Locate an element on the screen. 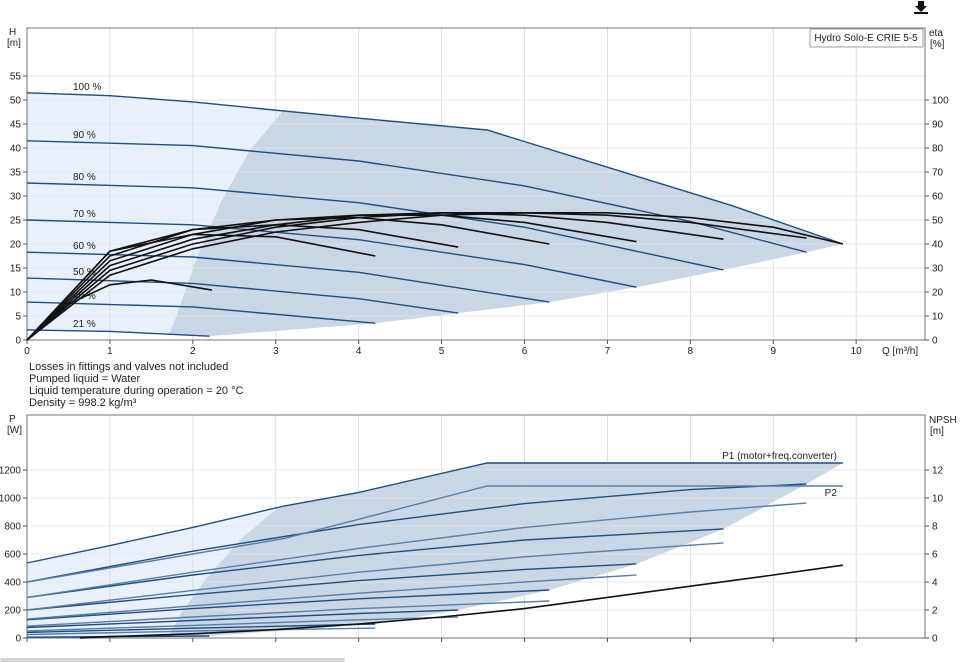  x-tick-label: 1 is located at coordinates (110, 351).